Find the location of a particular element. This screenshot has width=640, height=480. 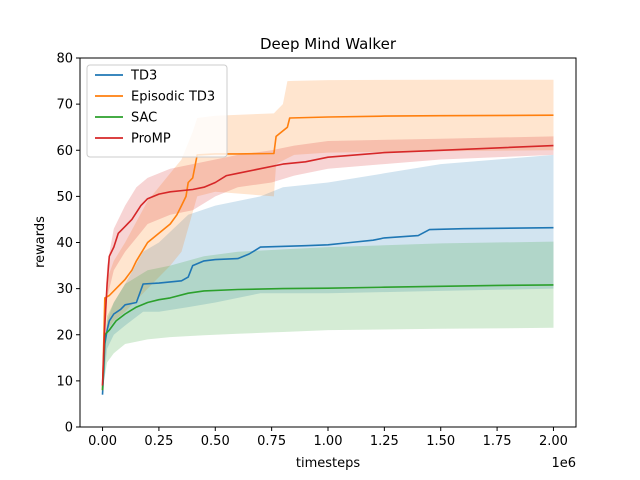

x-tick-label: 1.00 is located at coordinates (328, 441).